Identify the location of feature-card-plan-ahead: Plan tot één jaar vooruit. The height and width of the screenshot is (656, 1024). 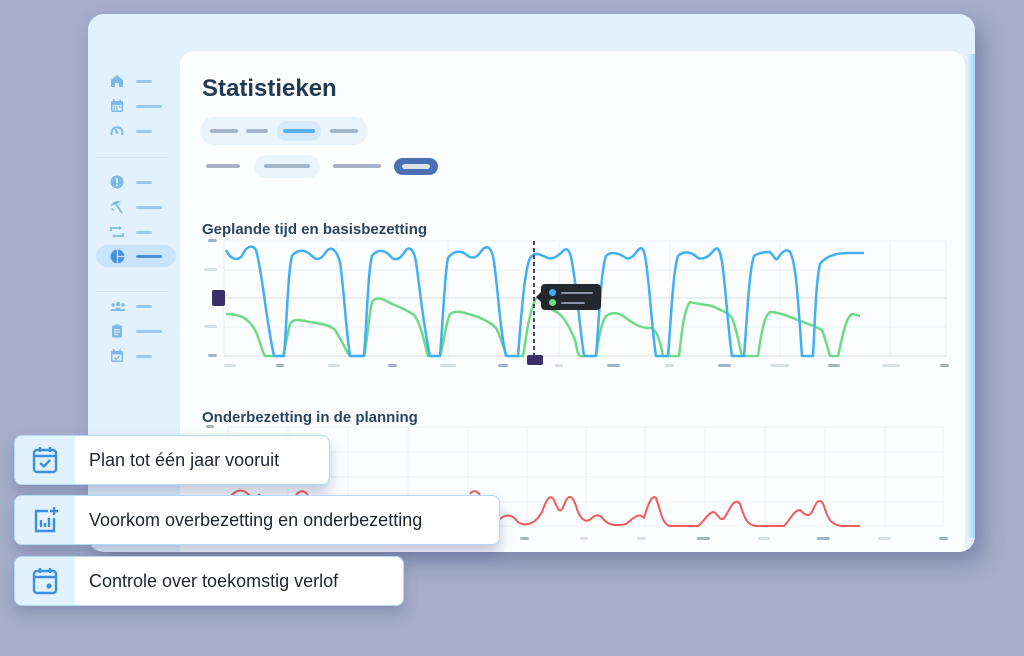
(172, 460).